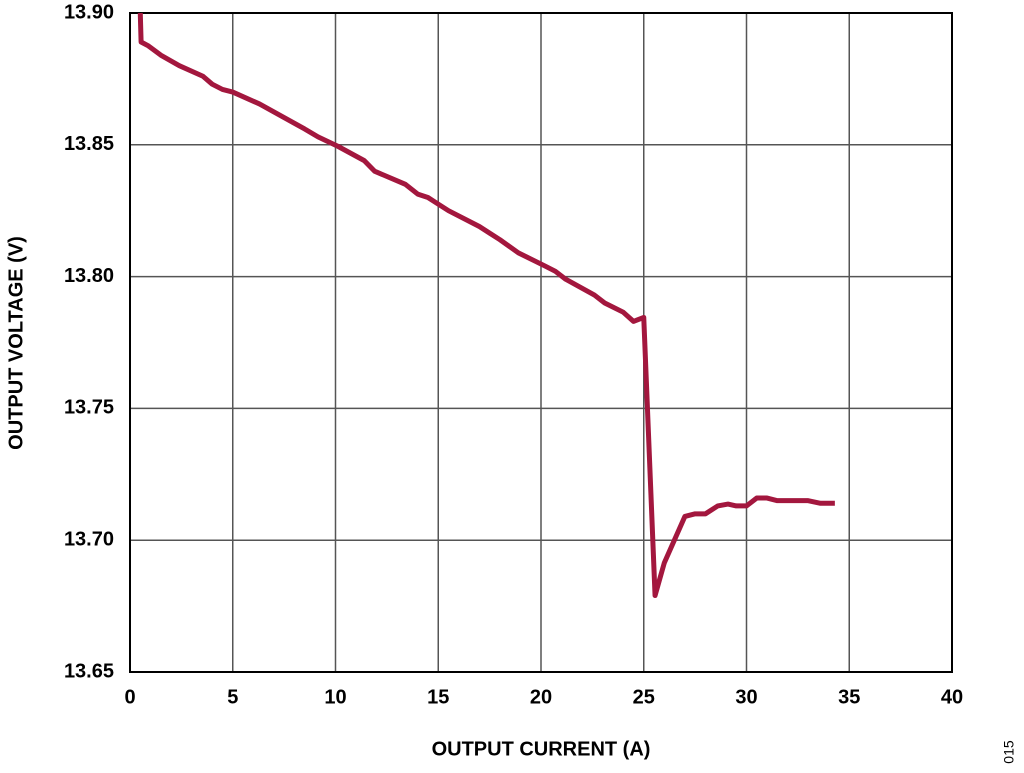  Describe the element at coordinates (644, 697) in the screenshot. I see `x-tick-label: 25` at that location.